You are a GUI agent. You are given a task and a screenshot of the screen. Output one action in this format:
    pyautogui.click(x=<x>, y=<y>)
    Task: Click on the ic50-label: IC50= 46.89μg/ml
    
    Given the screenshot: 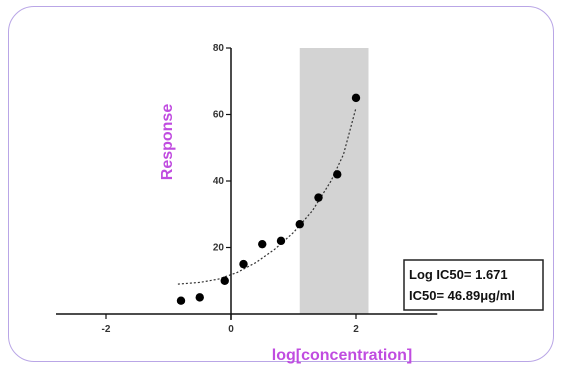 What is the action you would take?
    pyautogui.click(x=462, y=295)
    